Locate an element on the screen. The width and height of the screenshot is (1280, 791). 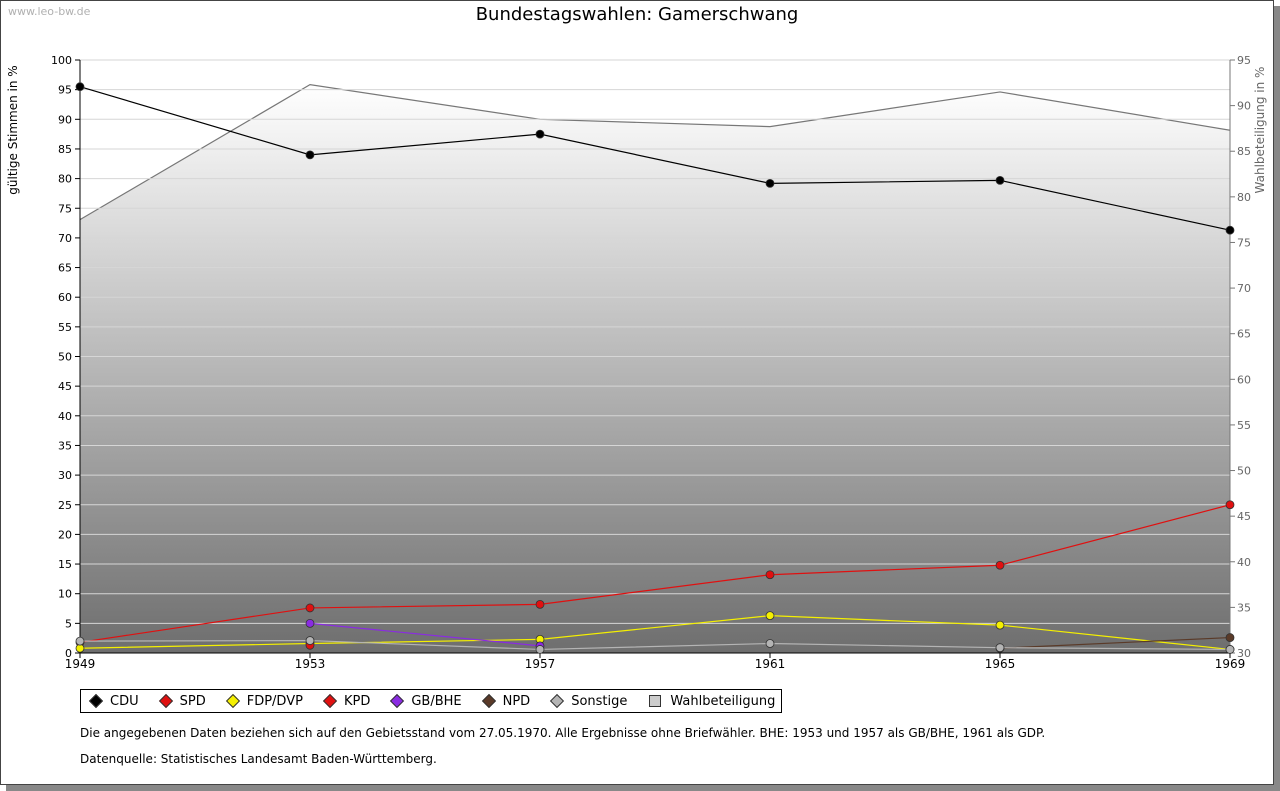
y-tick-label: 35 is located at coordinates (65, 445).